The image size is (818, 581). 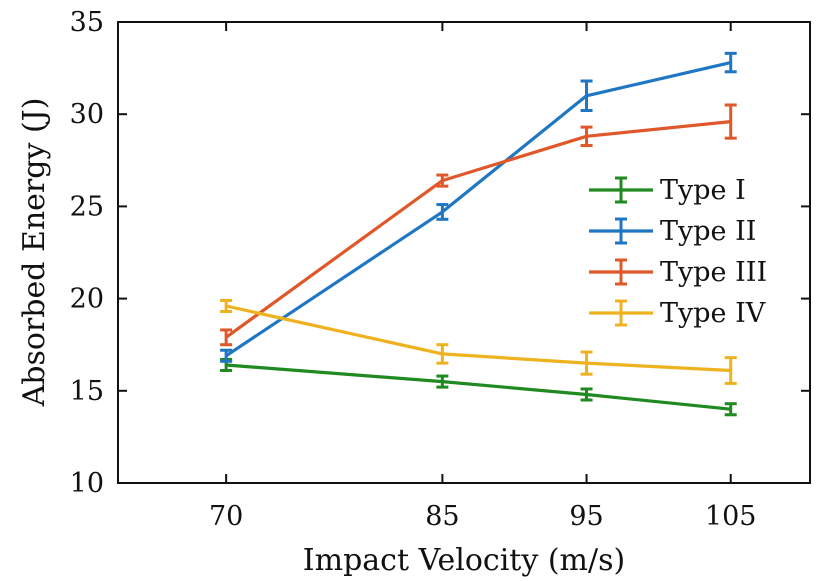 I want to click on y-axis-title: Absorbed Energy (J), so click(x=34, y=253).